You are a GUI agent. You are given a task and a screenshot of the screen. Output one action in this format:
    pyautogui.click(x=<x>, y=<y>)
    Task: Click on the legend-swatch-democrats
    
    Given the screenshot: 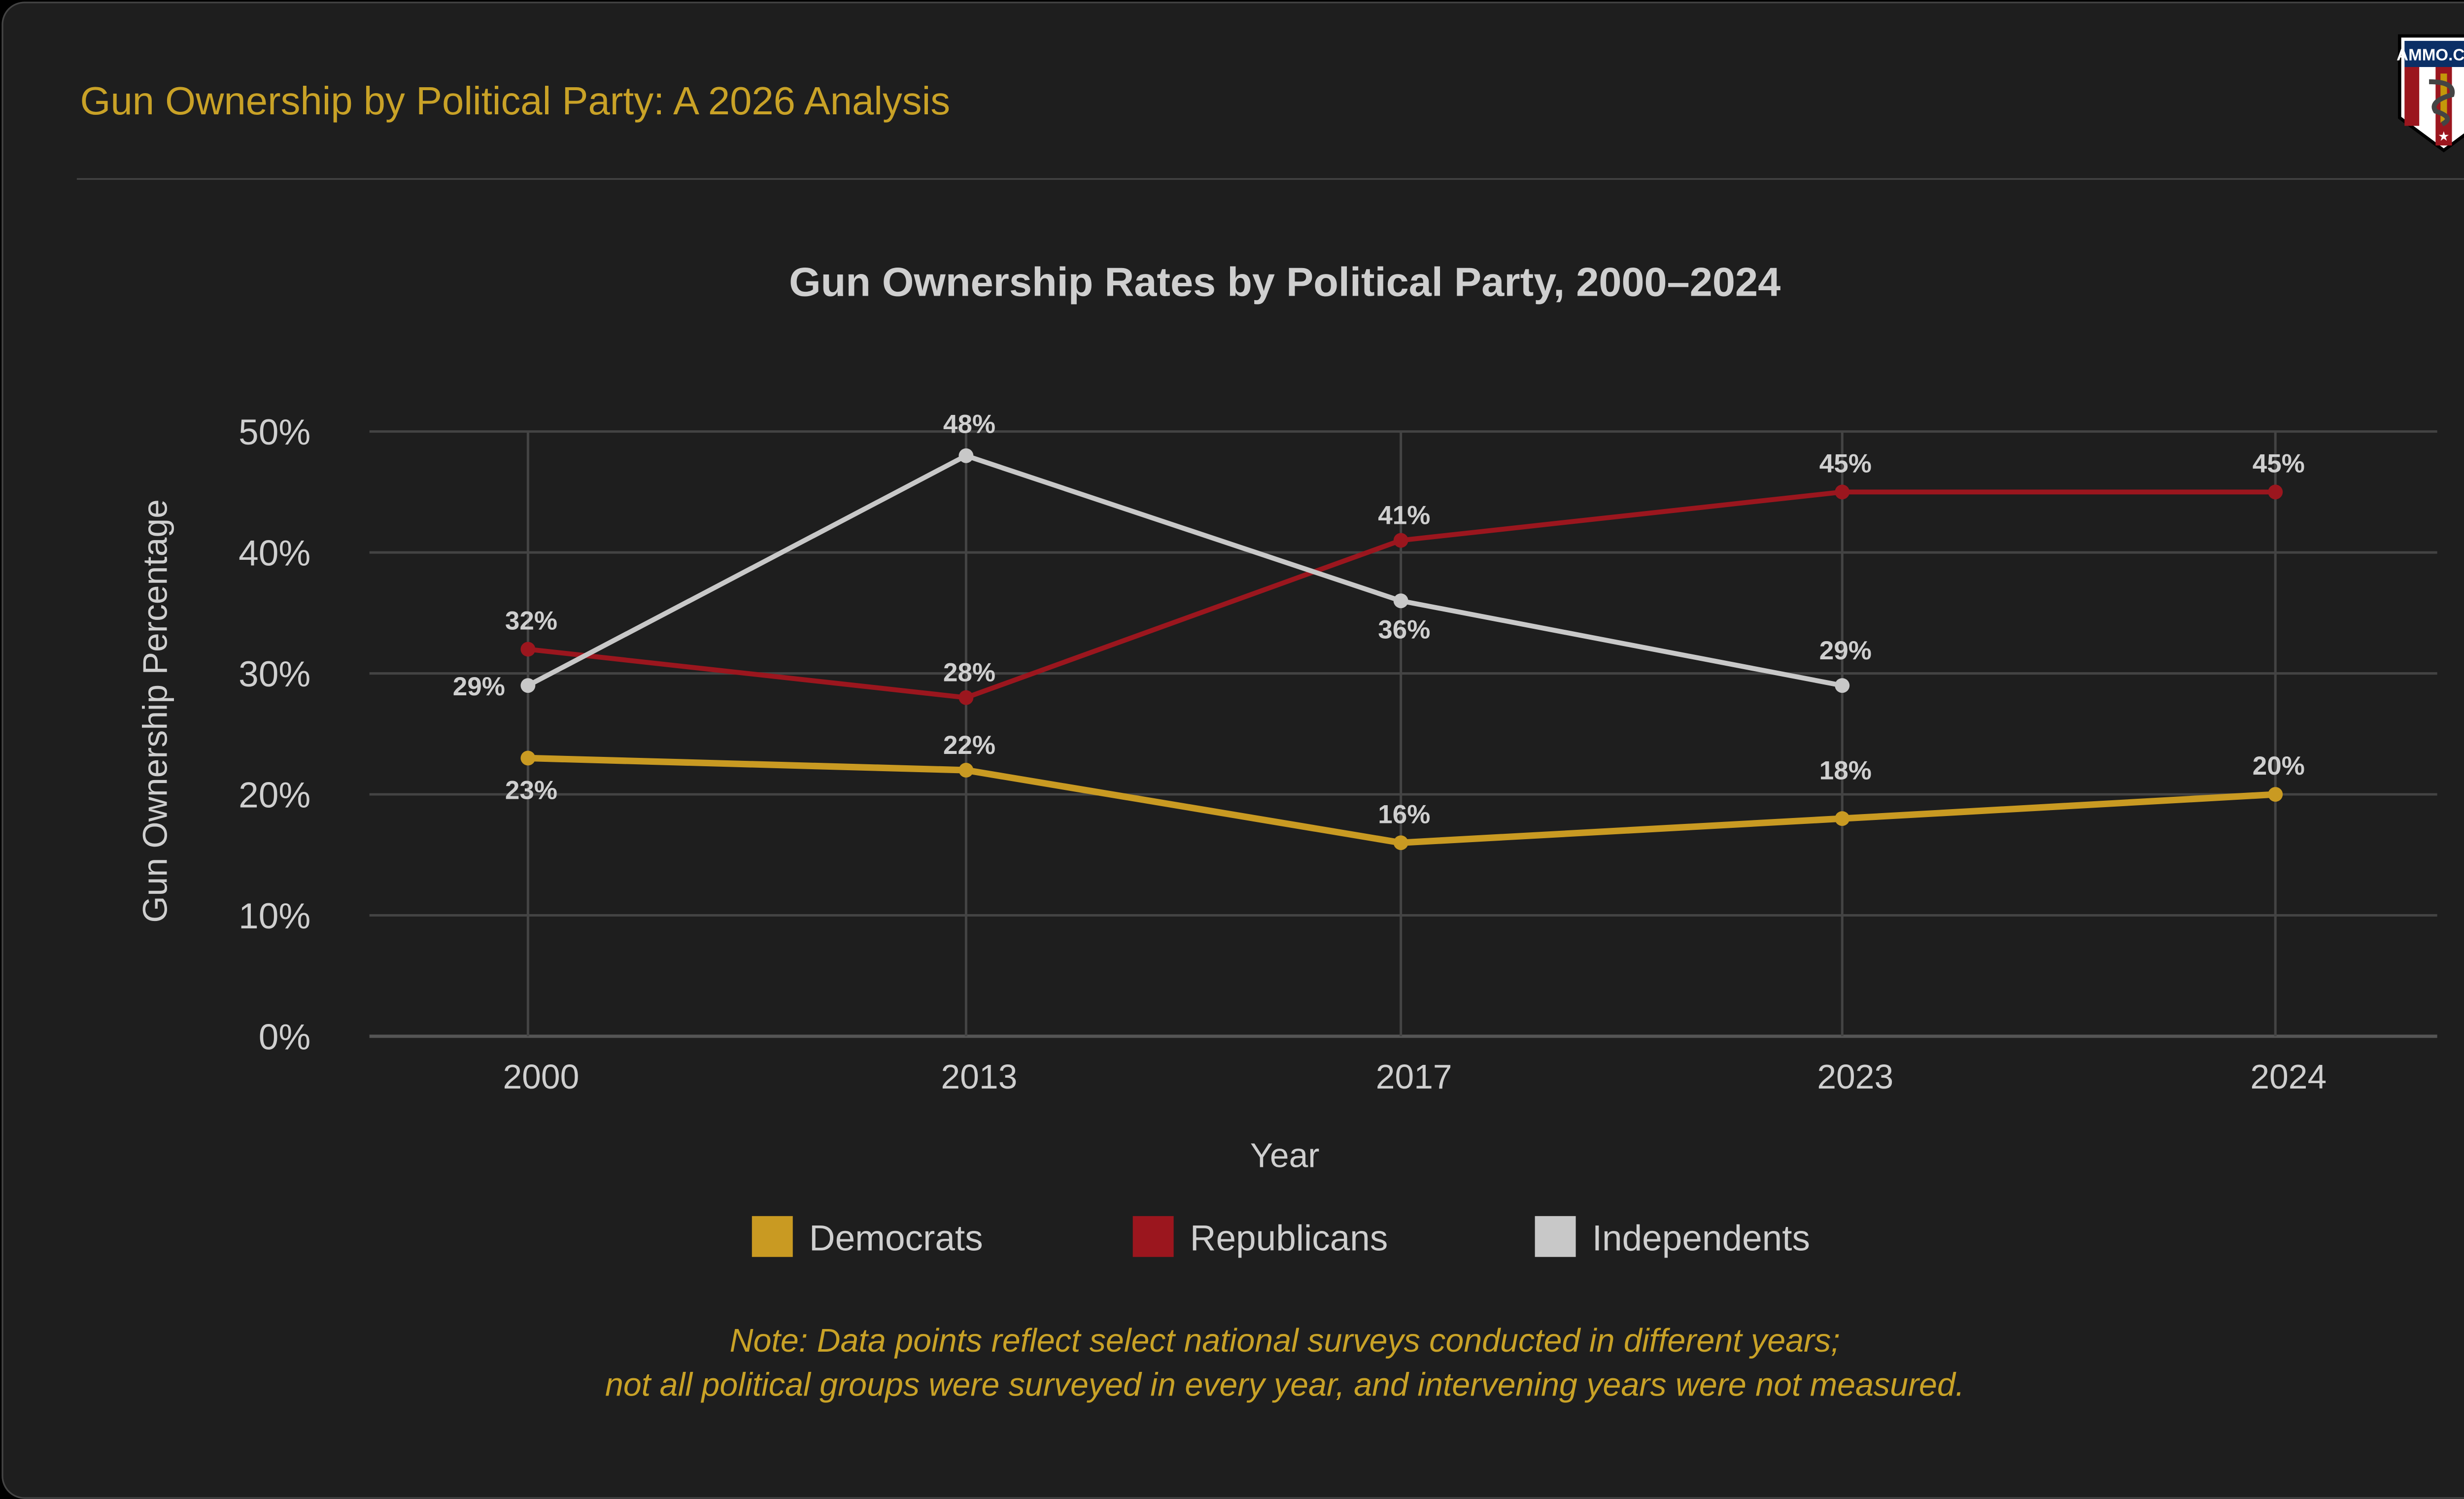 What is the action you would take?
    pyautogui.click(x=772, y=1237)
    